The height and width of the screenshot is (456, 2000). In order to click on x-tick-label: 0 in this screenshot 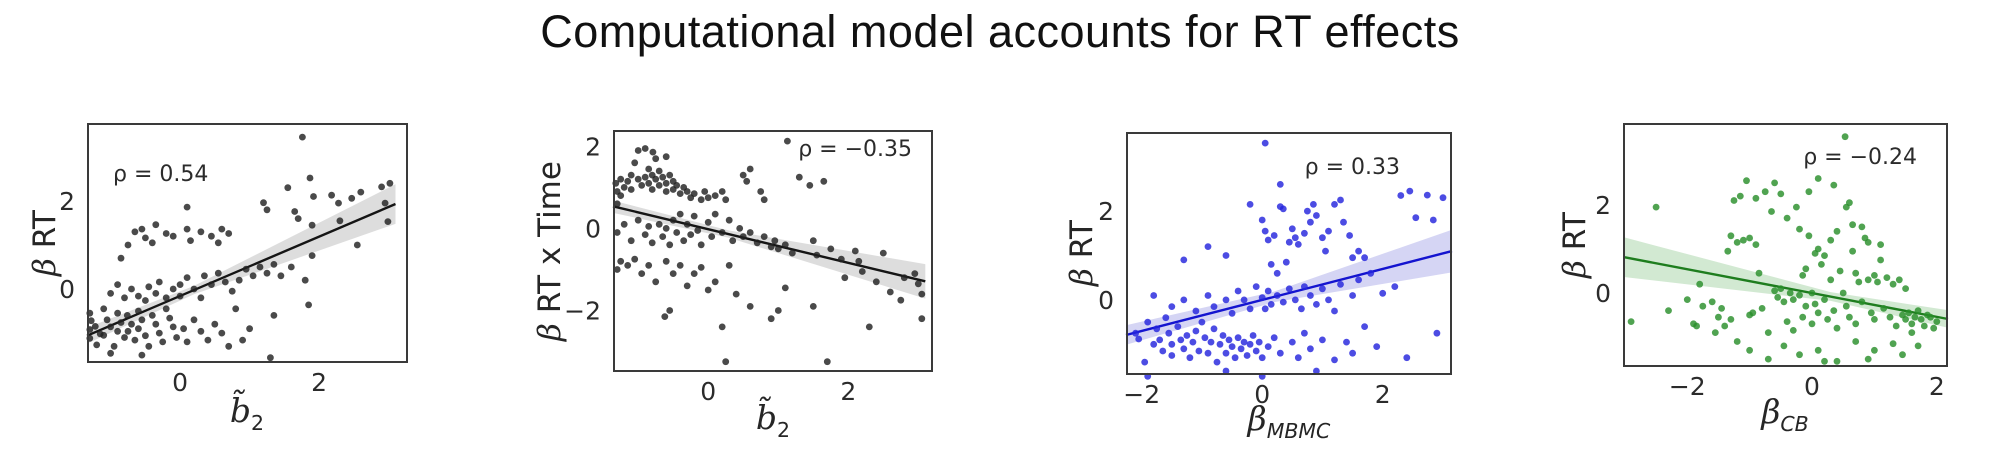, I will do `click(1262, 394)`.